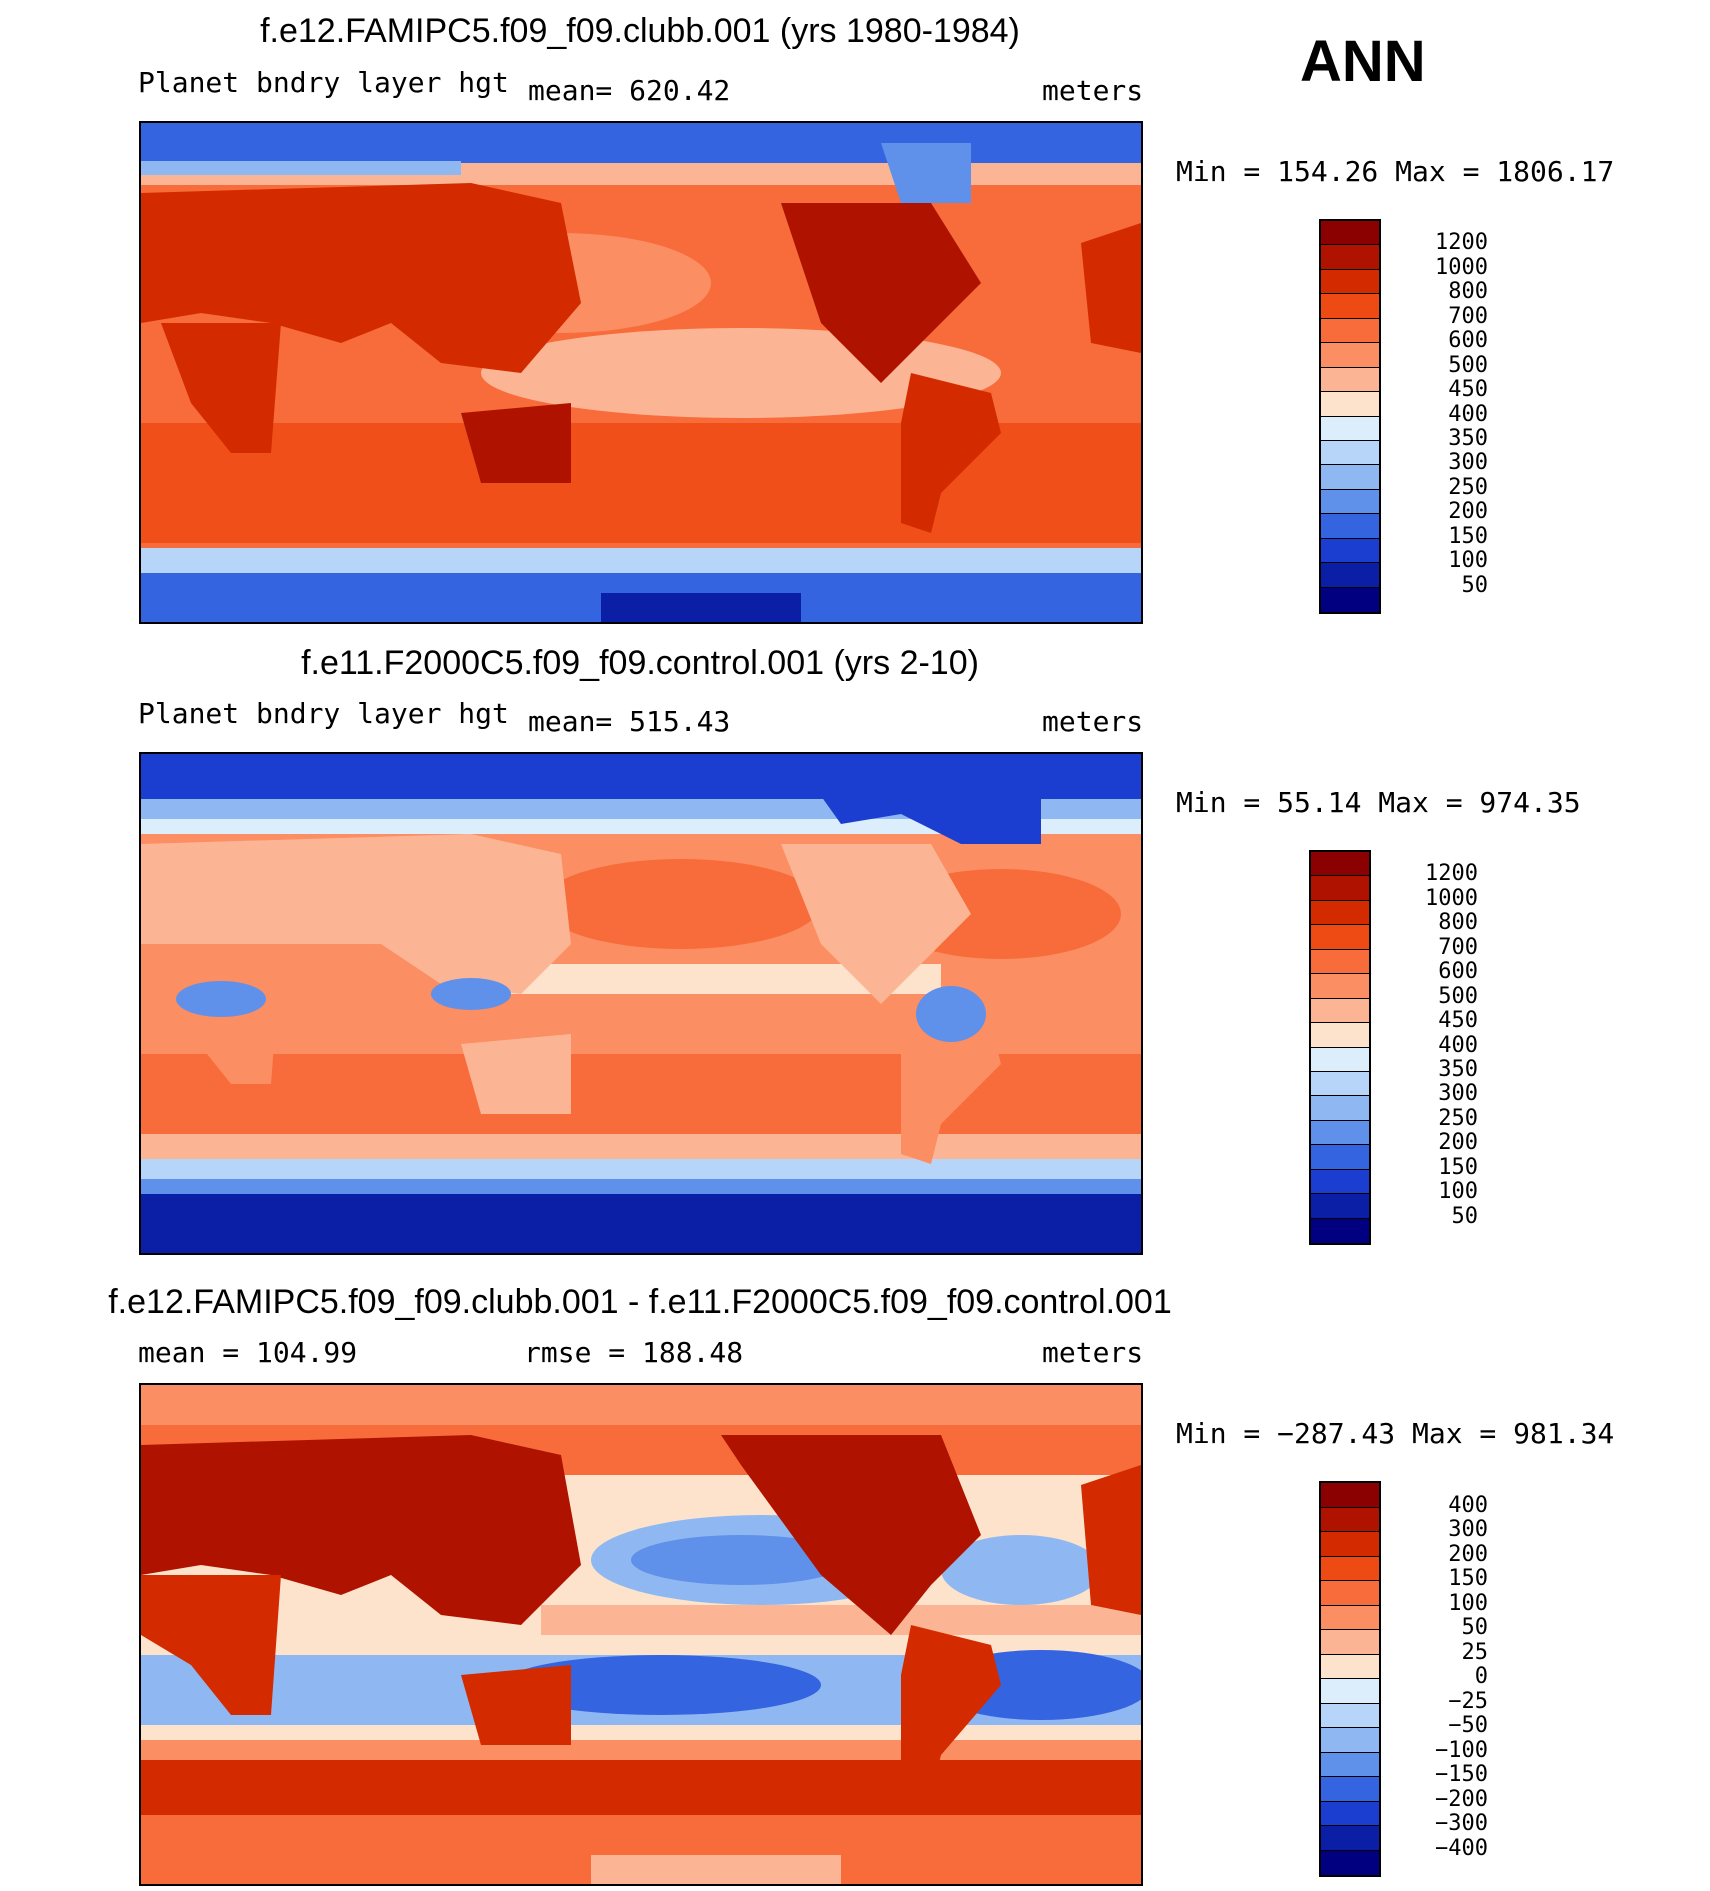 Image resolution: width=1710 pixels, height=1891 pixels. What do you see at coordinates (1093, 721) in the screenshot?
I see `panel-2-units-label: meters` at bounding box center [1093, 721].